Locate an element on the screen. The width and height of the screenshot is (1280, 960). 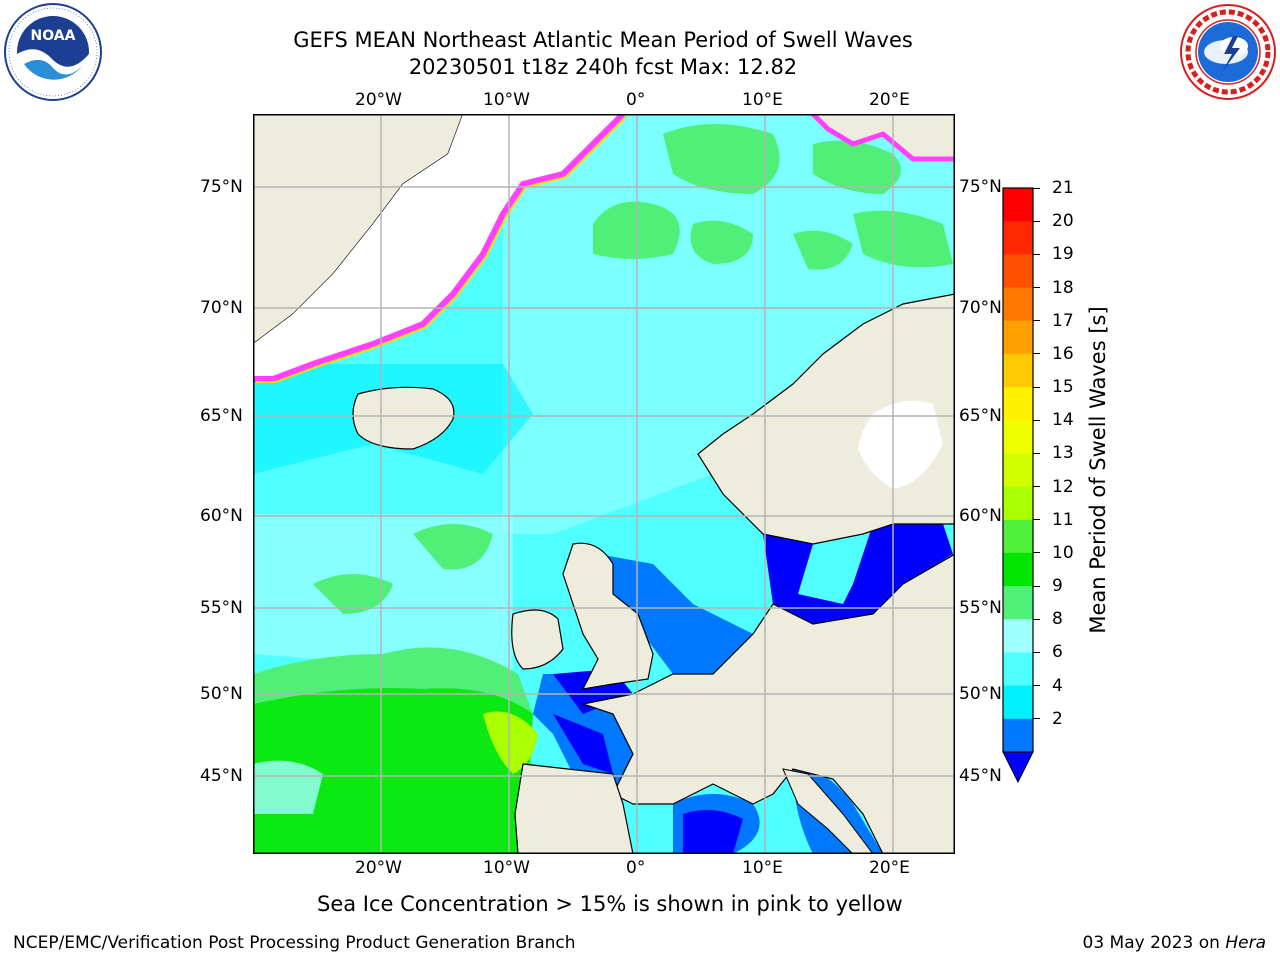
lat-label-right-70n: 70°N is located at coordinates (980, 308).